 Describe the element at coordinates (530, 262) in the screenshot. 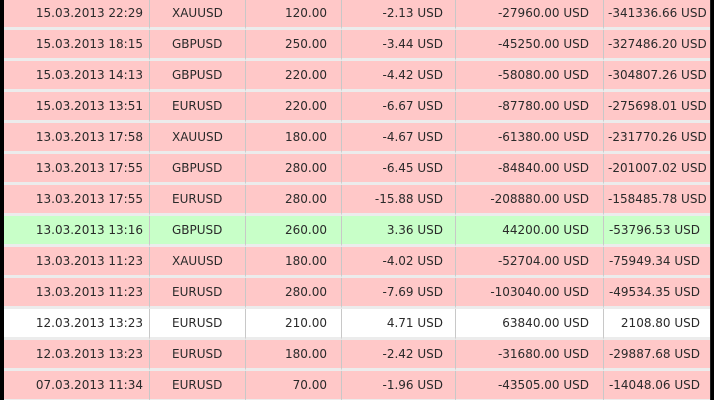

I see `trade-profit-cell: -52704.00 USD` at that location.